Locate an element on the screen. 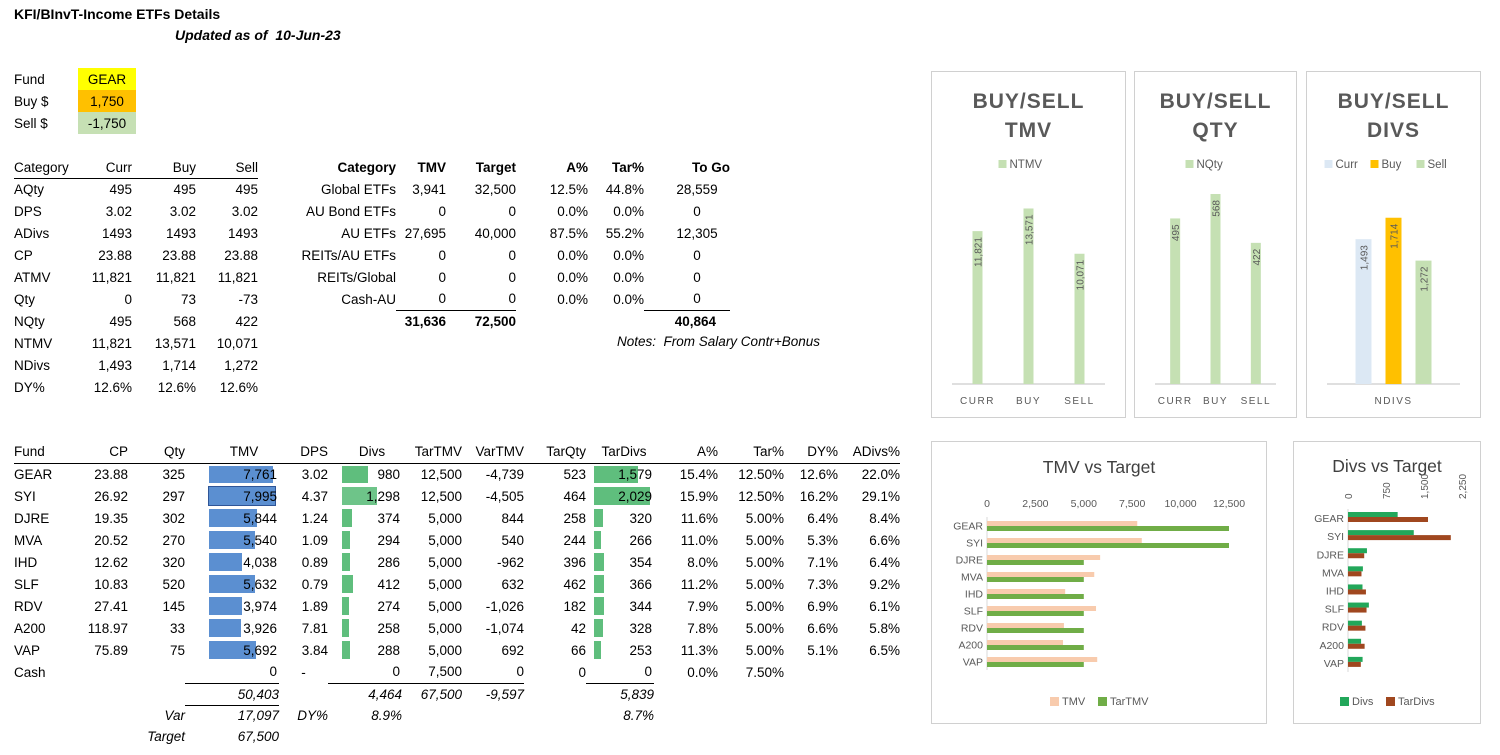  summary-cell: 12.6% is located at coordinates (176, 387).